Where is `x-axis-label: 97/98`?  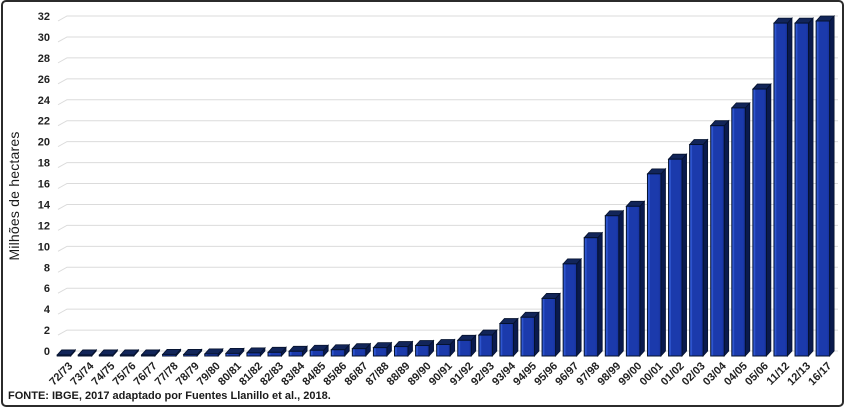 x-axis-label: 97/98 is located at coordinates (588, 374).